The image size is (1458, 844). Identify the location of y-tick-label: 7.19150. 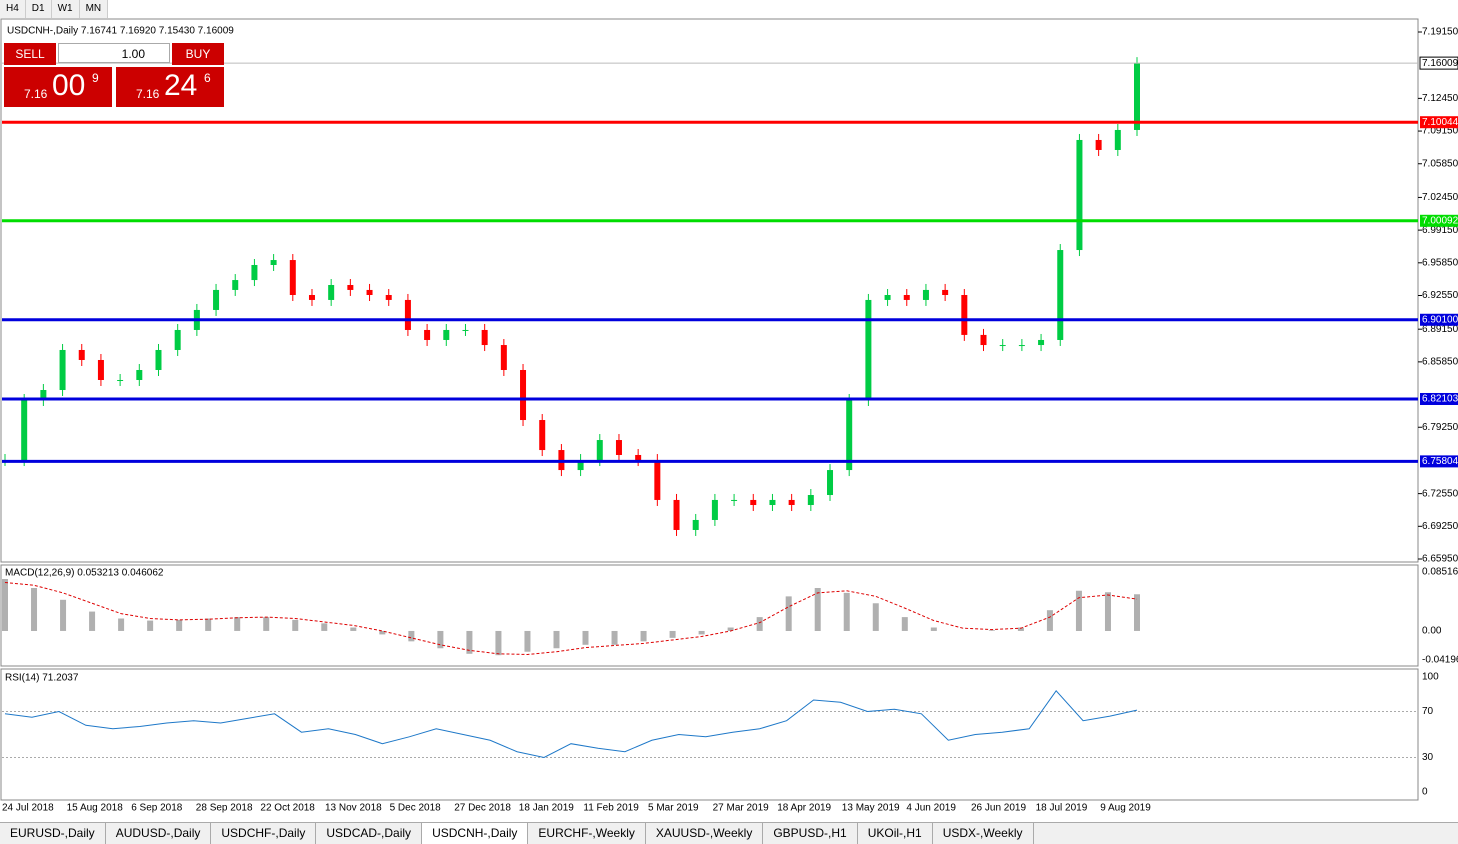
(1440, 32).